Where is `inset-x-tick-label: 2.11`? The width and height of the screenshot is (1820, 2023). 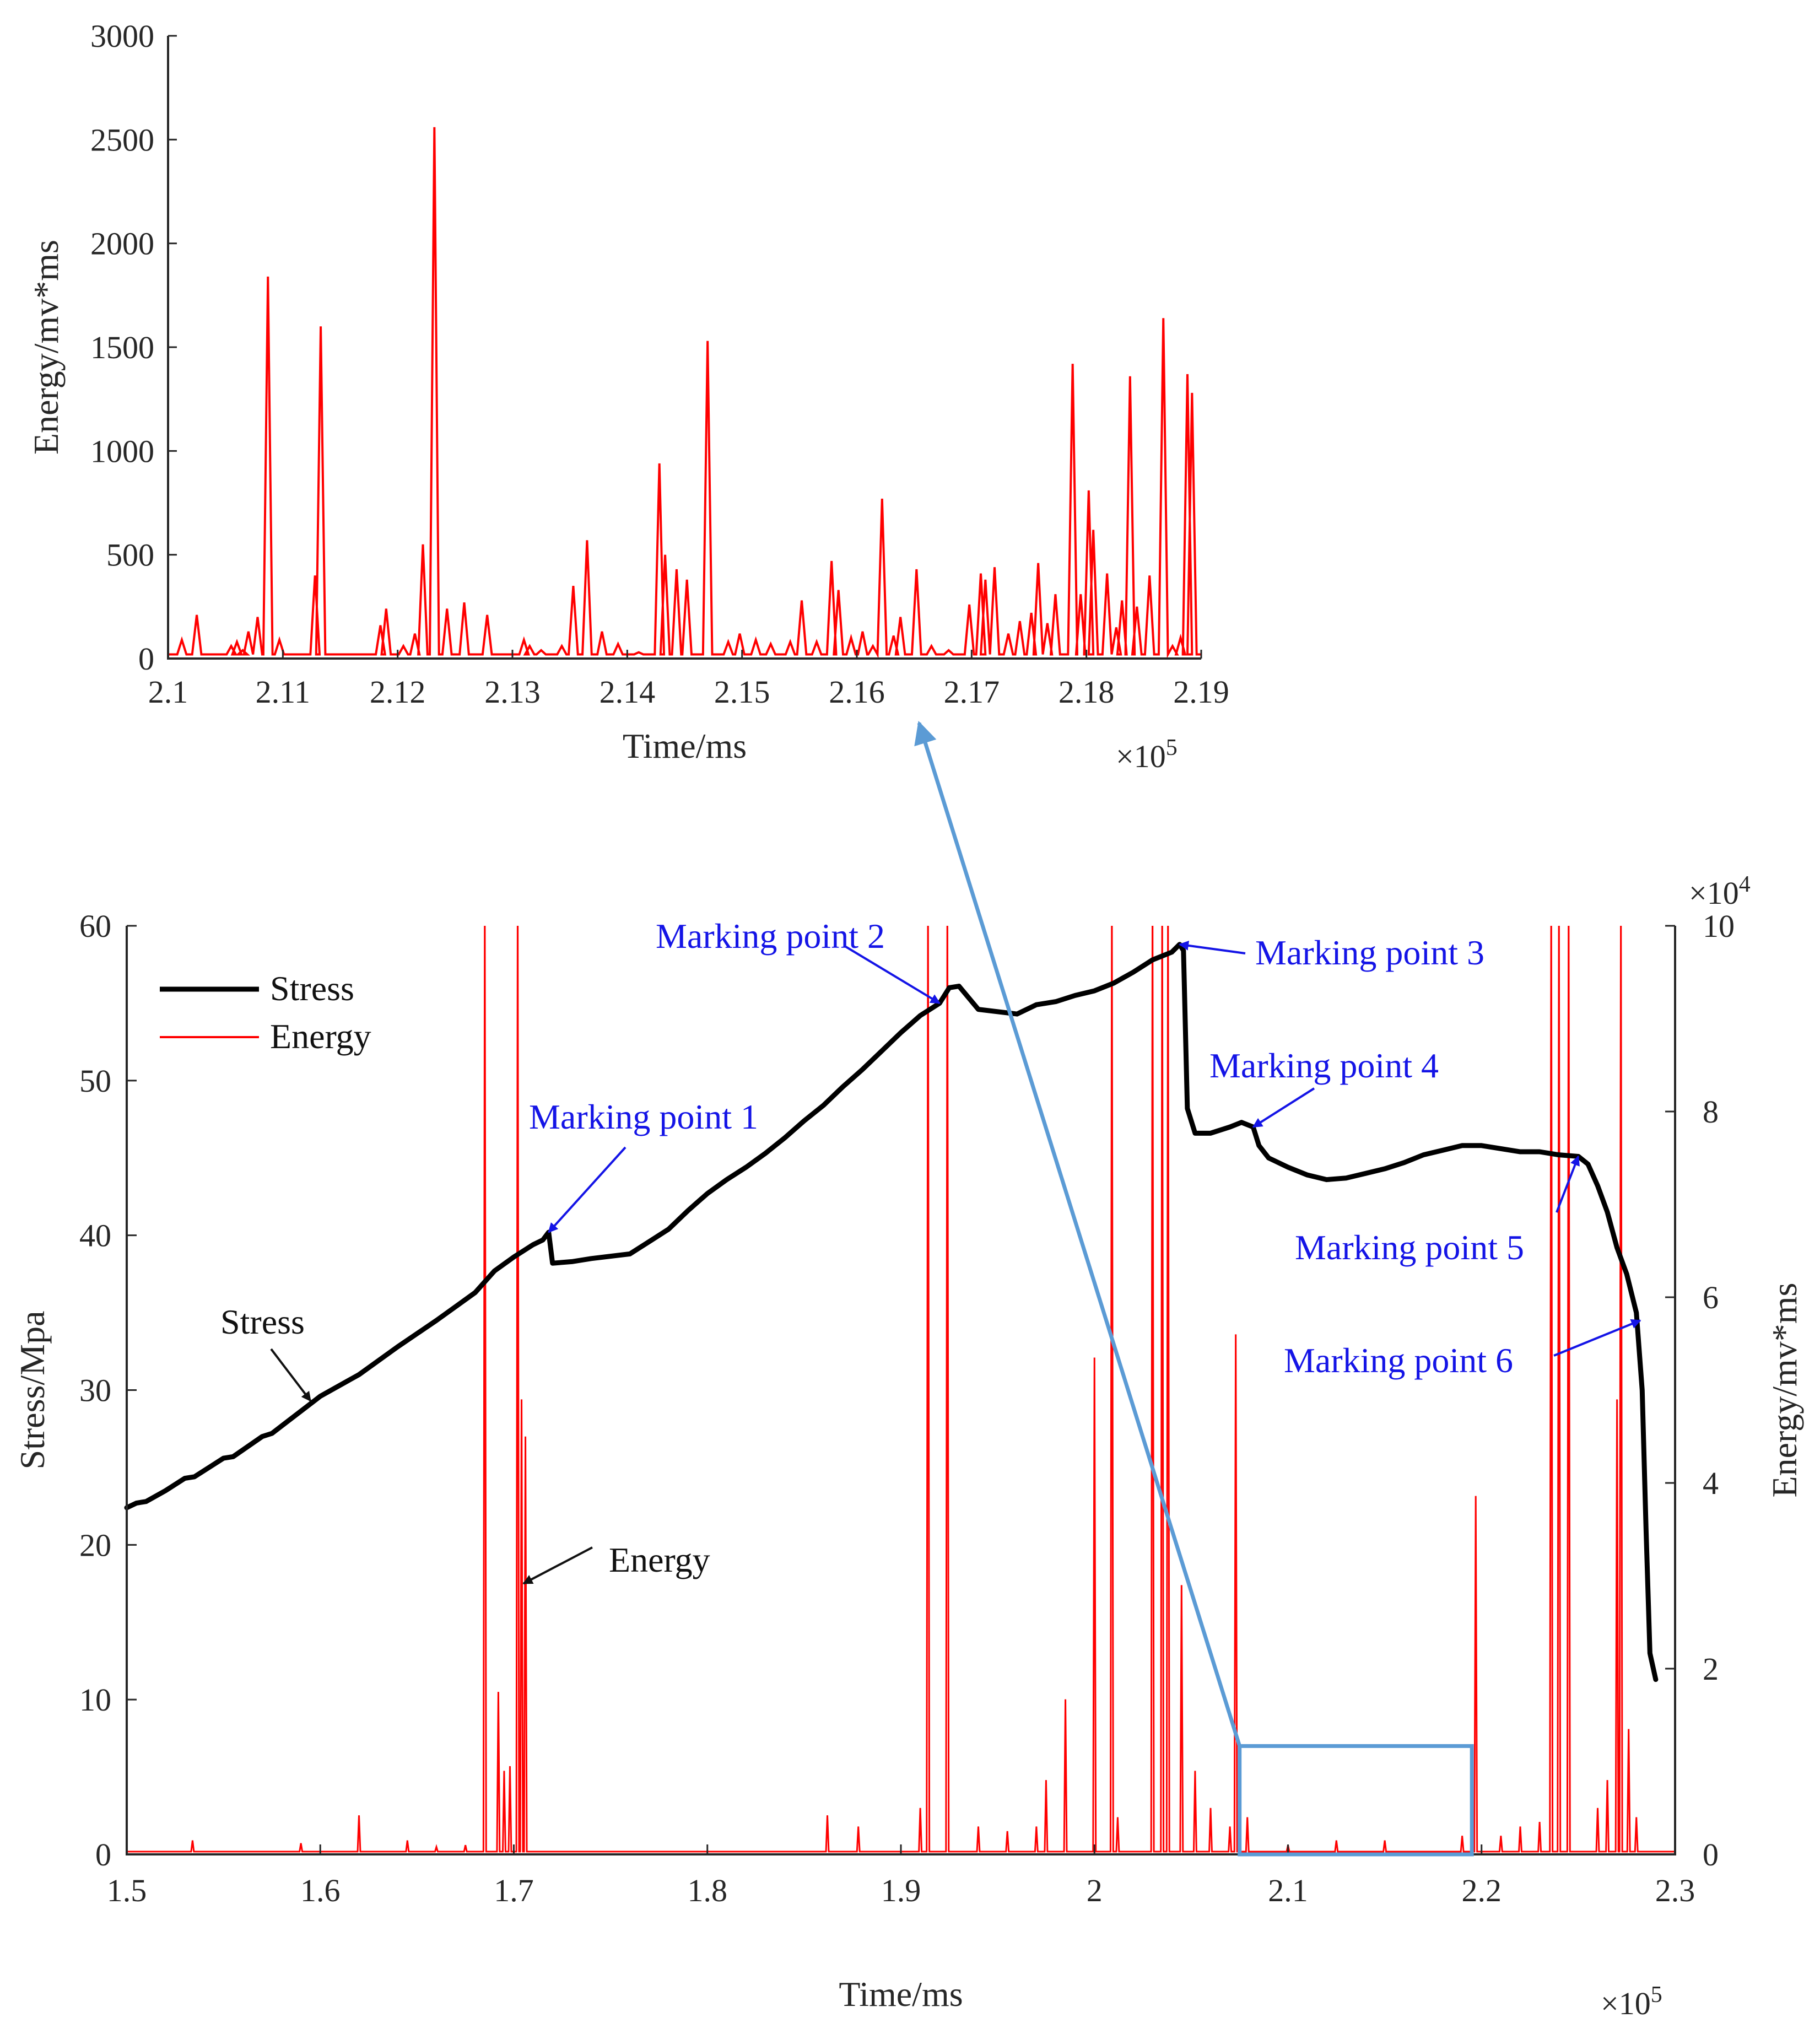
inset-x-tick-label: 2.11 is located at coordinates (283, 692).